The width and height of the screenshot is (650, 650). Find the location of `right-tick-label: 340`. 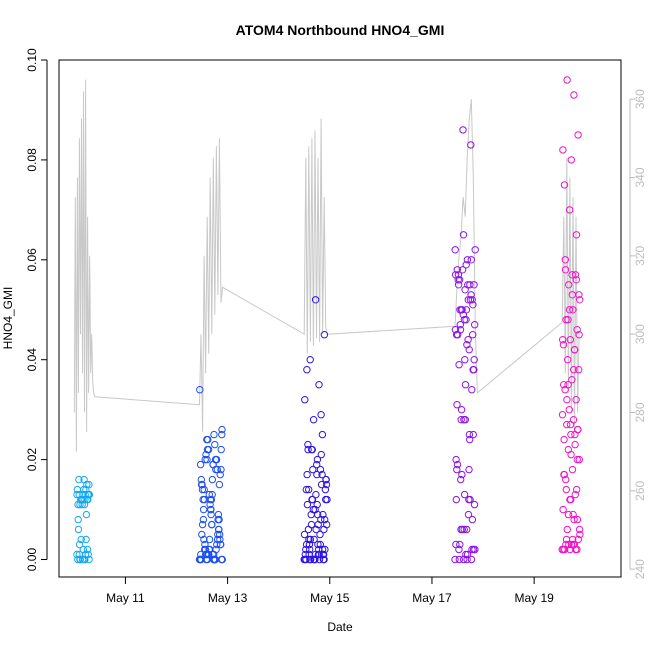

right-tick-label: 340 is located at coordinates (640, 177).